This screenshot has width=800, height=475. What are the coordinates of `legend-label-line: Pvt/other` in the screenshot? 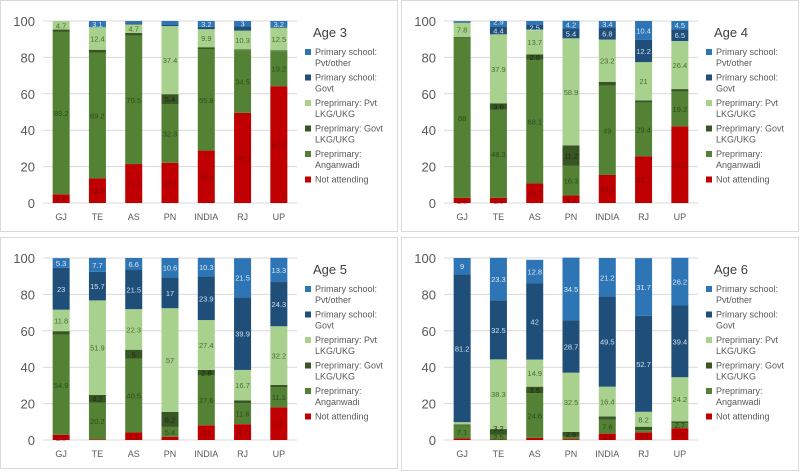 It's located at (734, 63).